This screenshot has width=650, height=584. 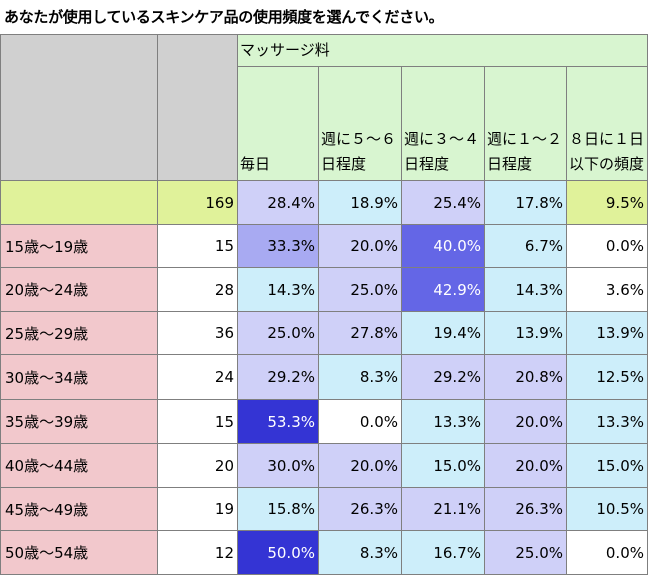 What do you see at coordinates (278, 509) in the screenshot?
I see `percentage-cell: 15.8%` at bounding box center [278, 509].